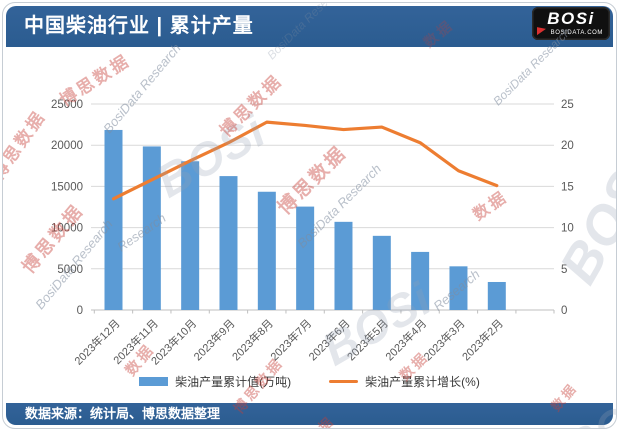 This screenshot has width=621, height=433. What do you see at coordinates (576, 33) in the screenshot?
I see `logo-domain-text: BOSIDATA.COM` at bounding box center [576, 33].